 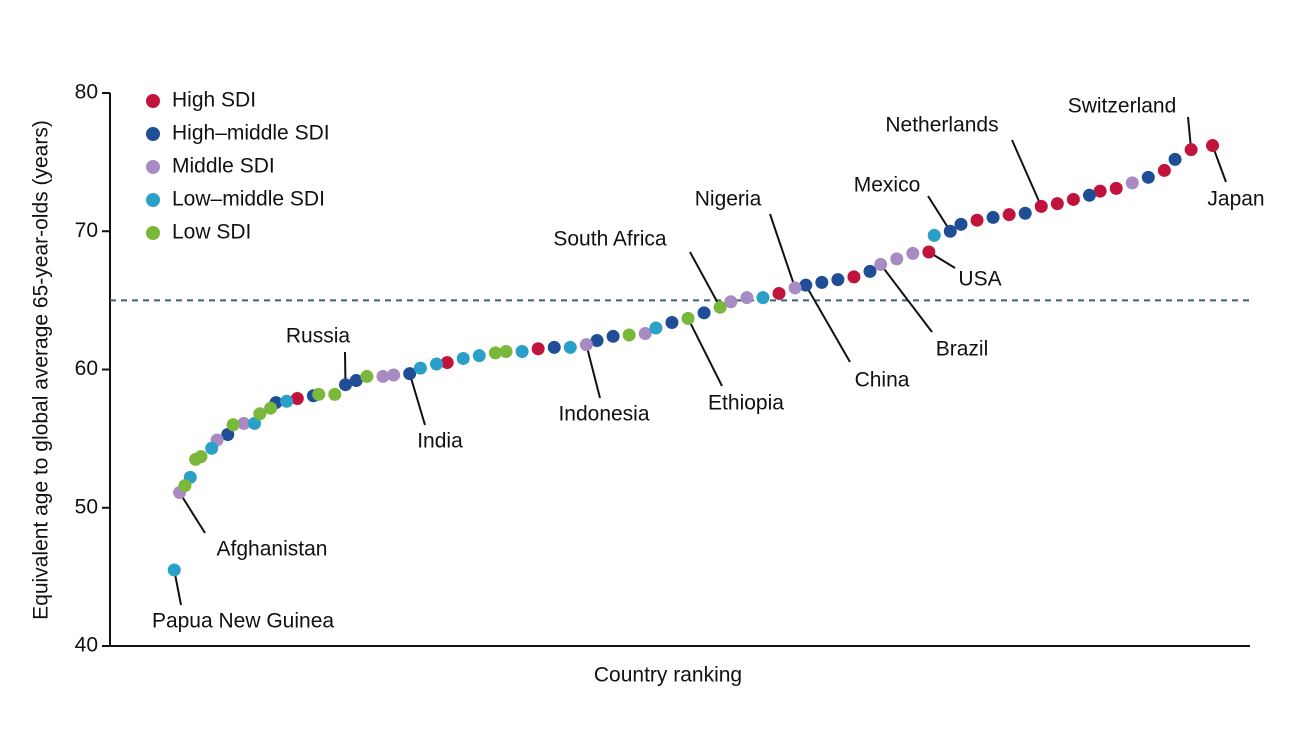 What do you see at coordinates (223, 166) in the screenshot?
I see `legend-label: Middle SDI` at bounding box center [223, 166].